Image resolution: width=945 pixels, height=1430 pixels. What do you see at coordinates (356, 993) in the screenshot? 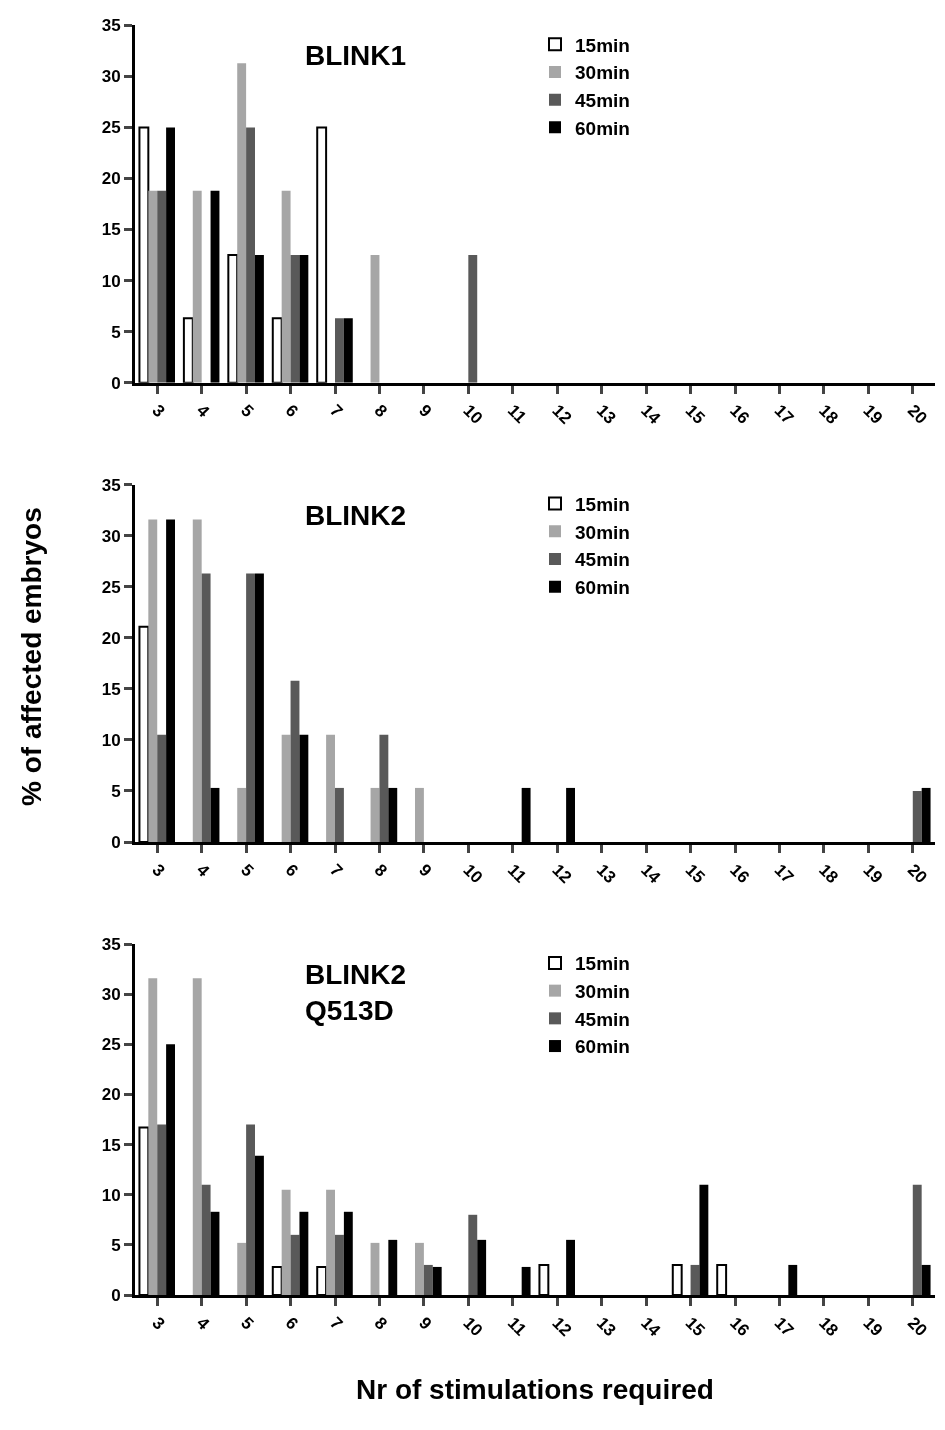
I see `text: BLINK2 Q513D` at bounding box center [356, 993].